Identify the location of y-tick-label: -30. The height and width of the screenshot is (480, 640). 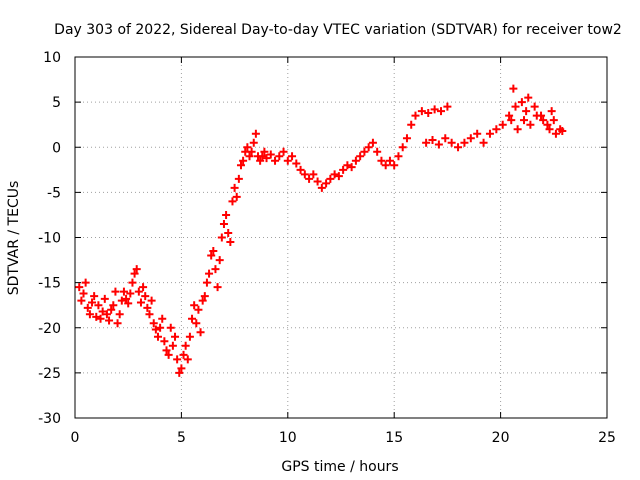
(49, 419).